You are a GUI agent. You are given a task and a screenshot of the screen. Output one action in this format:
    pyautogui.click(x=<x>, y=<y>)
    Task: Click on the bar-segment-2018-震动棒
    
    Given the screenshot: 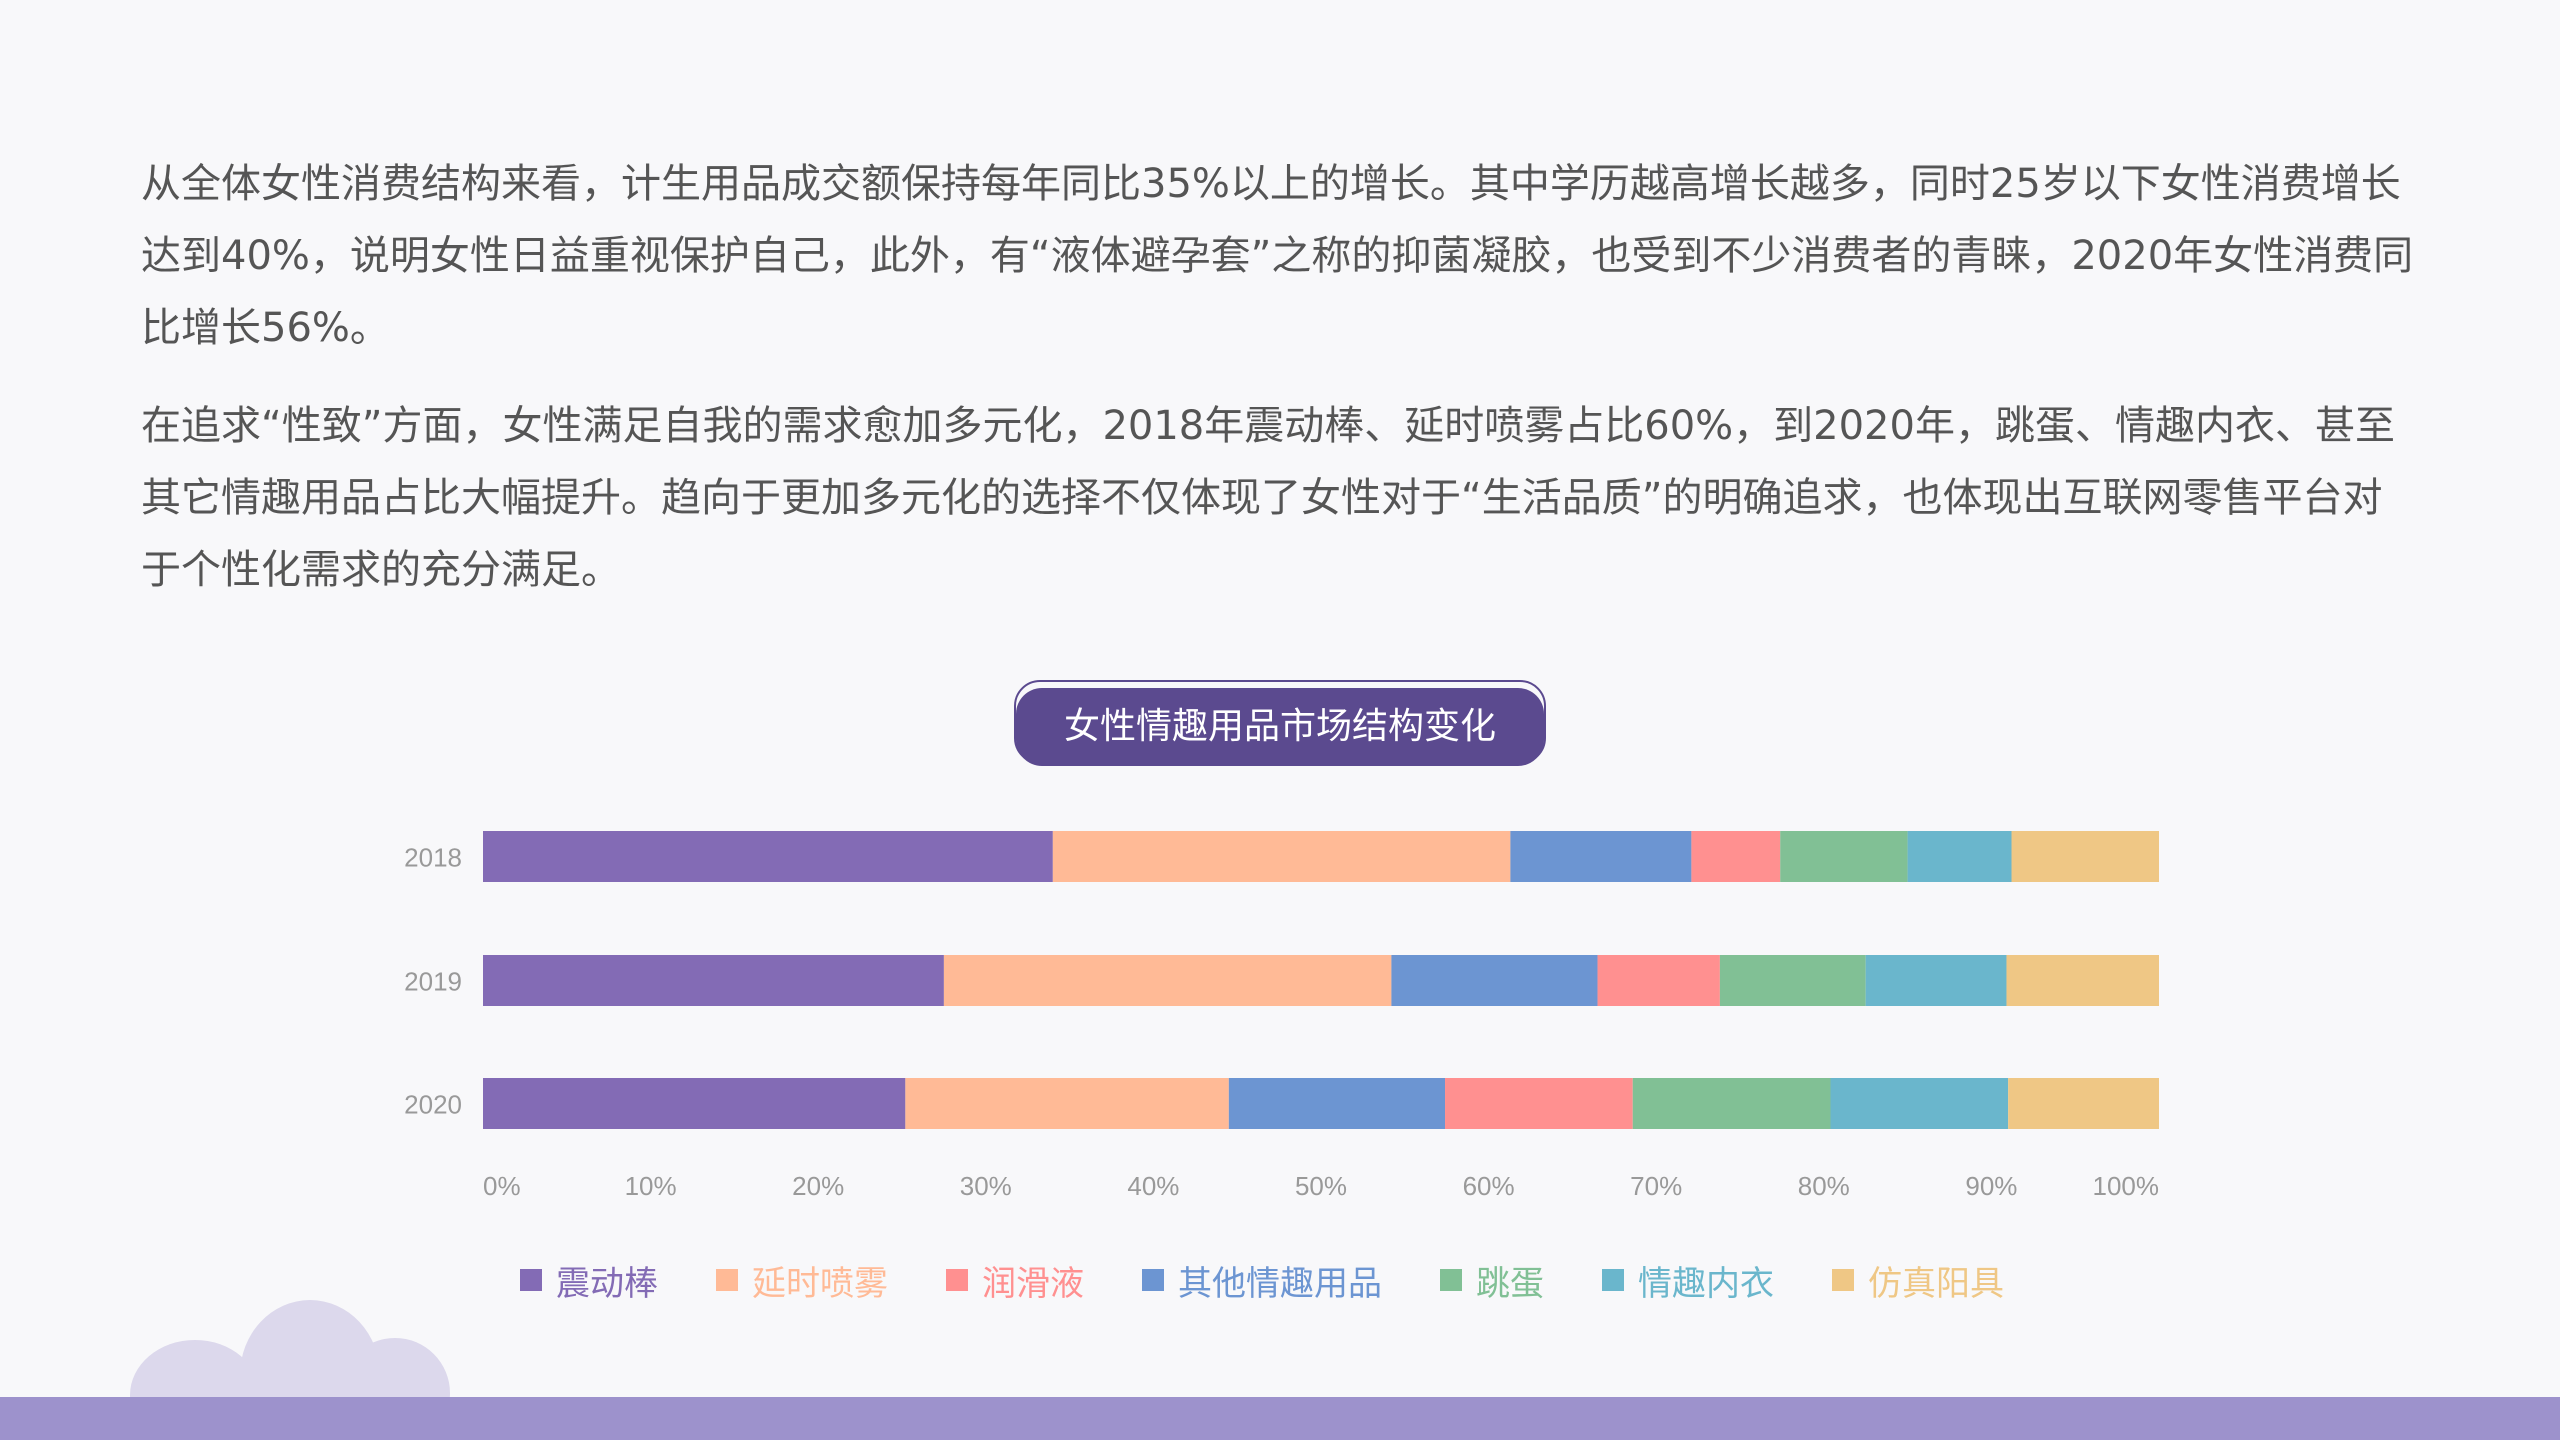 What is the action you would take?
    pyautogui.click(x=768, y=856)
    